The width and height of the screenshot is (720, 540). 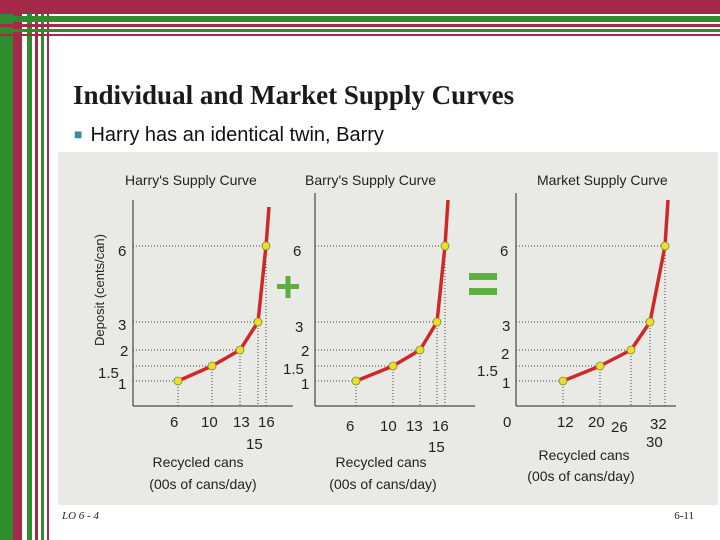 What do you see at coordinates (350, 426) in the screenshot?
I see `chart-2-x-tick-label: 6` at bounding box center [350, 426].